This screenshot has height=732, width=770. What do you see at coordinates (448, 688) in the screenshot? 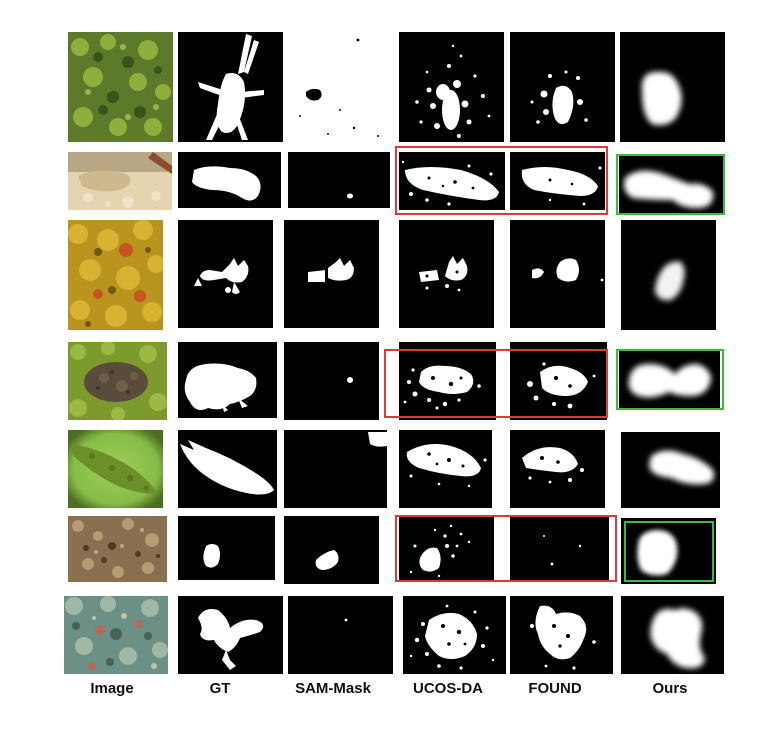
I see `column-label-ucos-da: UCOS-DA` at bounding box center [448, 688].